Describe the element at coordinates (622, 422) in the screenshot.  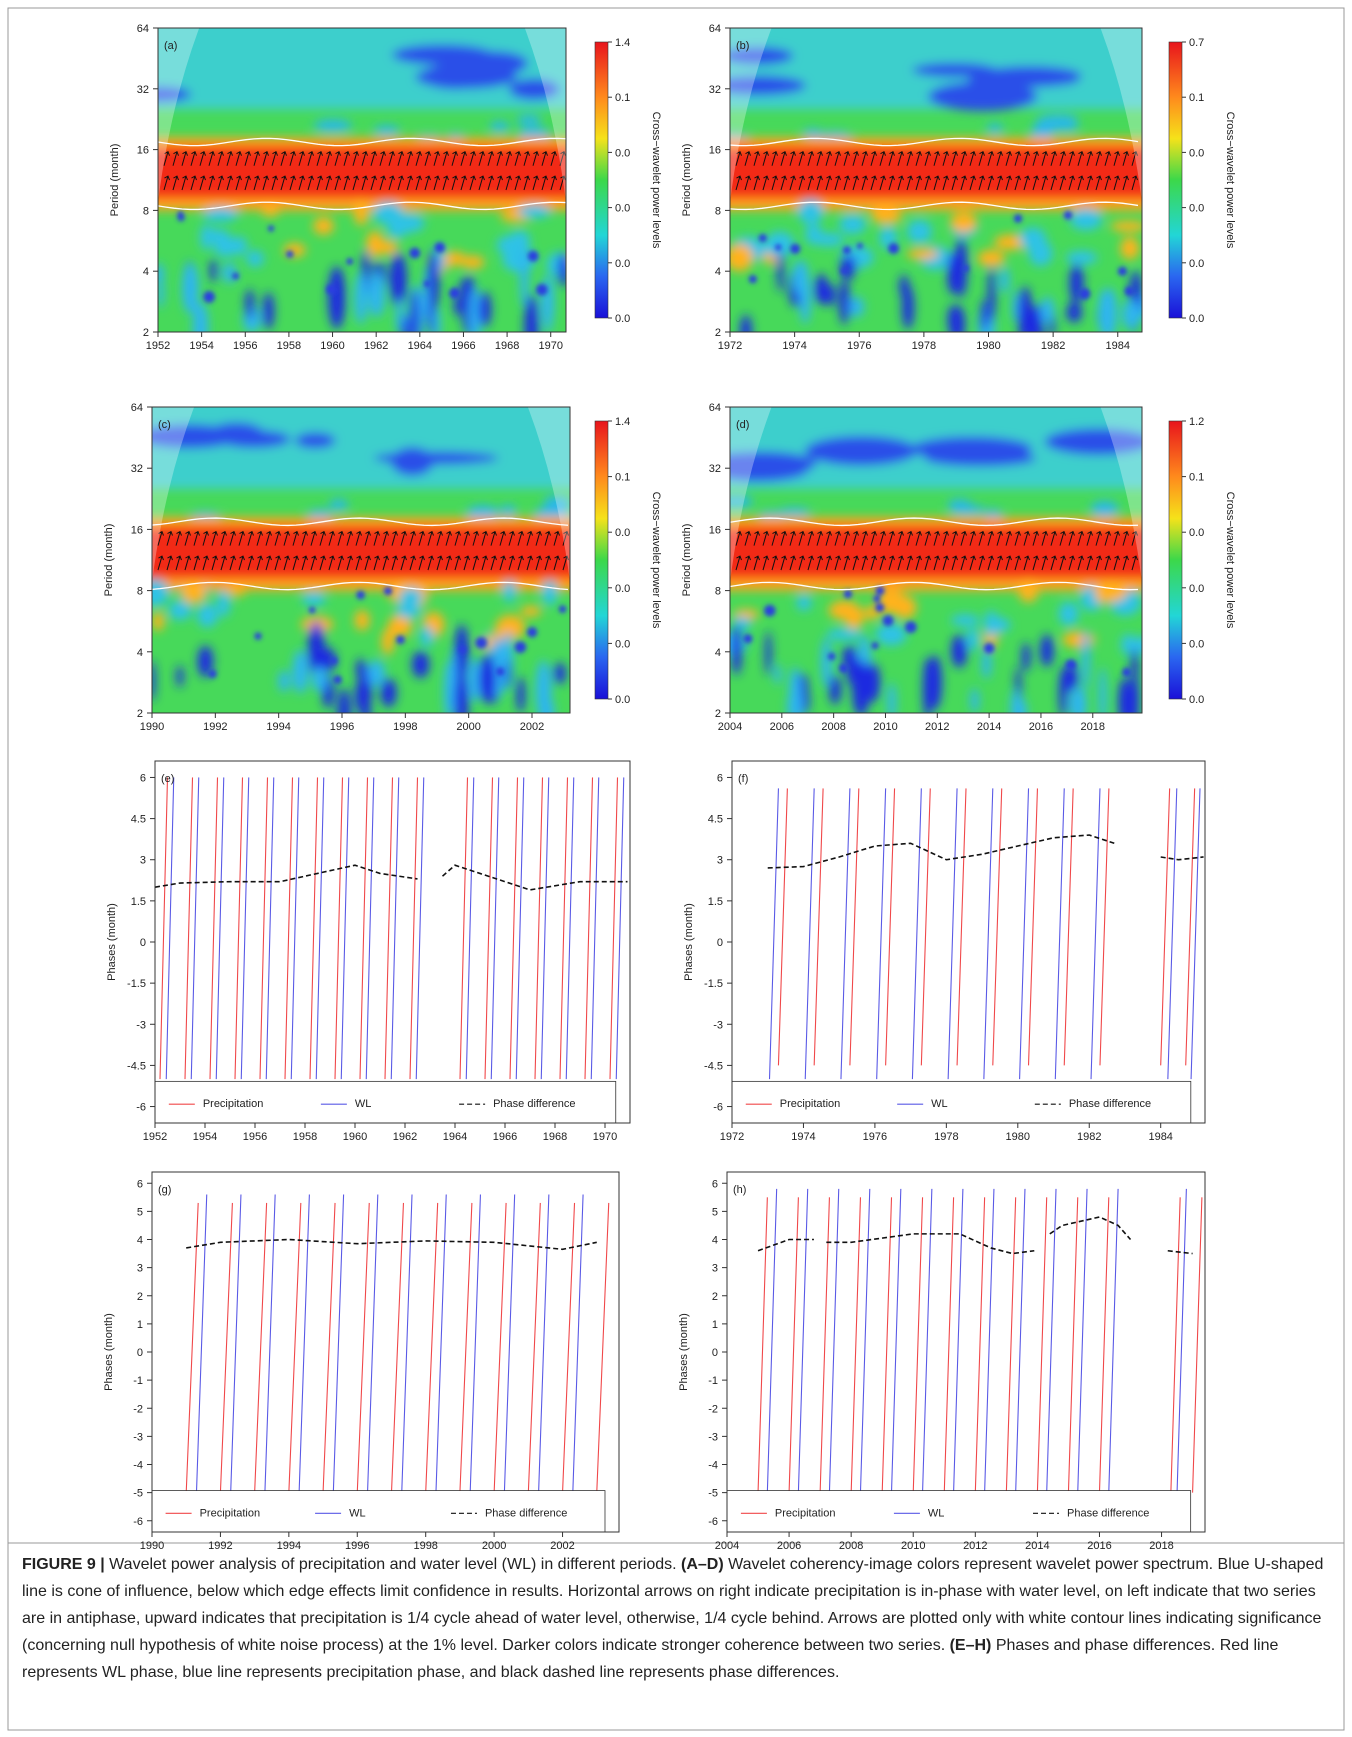
I see `colorbar-tick-label: 1.4` at that location.